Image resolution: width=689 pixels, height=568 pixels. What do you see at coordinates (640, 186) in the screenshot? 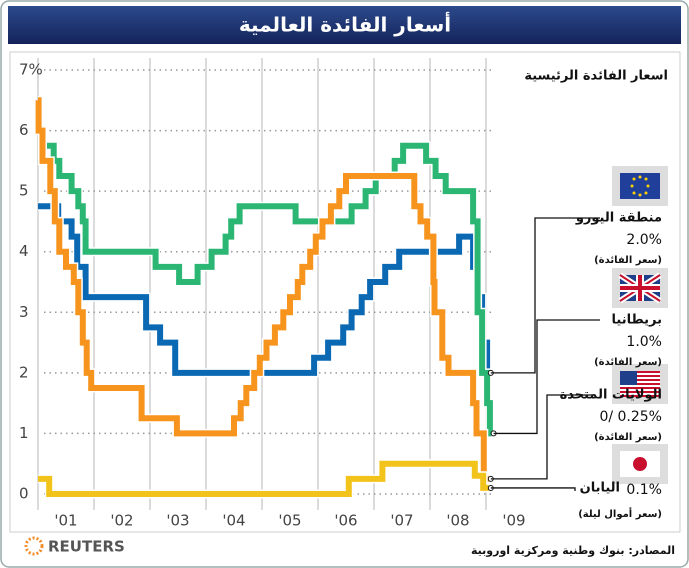
I see `flag-eu` at bounding box center [640, 186].